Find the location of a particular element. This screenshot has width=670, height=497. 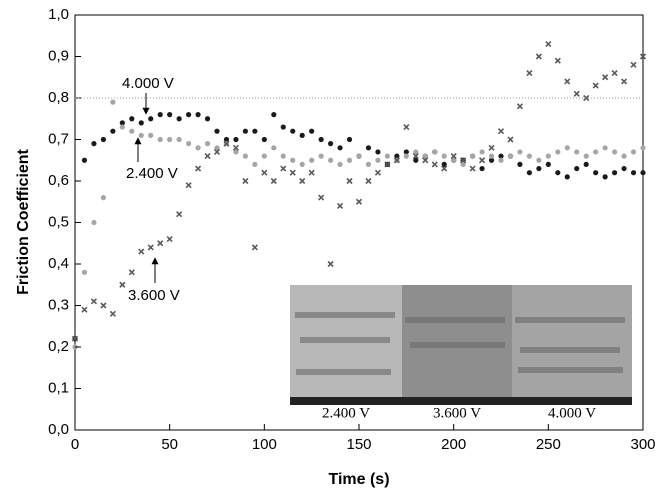

y-tick-label: 0,0 is located at coordinates (58, 429).